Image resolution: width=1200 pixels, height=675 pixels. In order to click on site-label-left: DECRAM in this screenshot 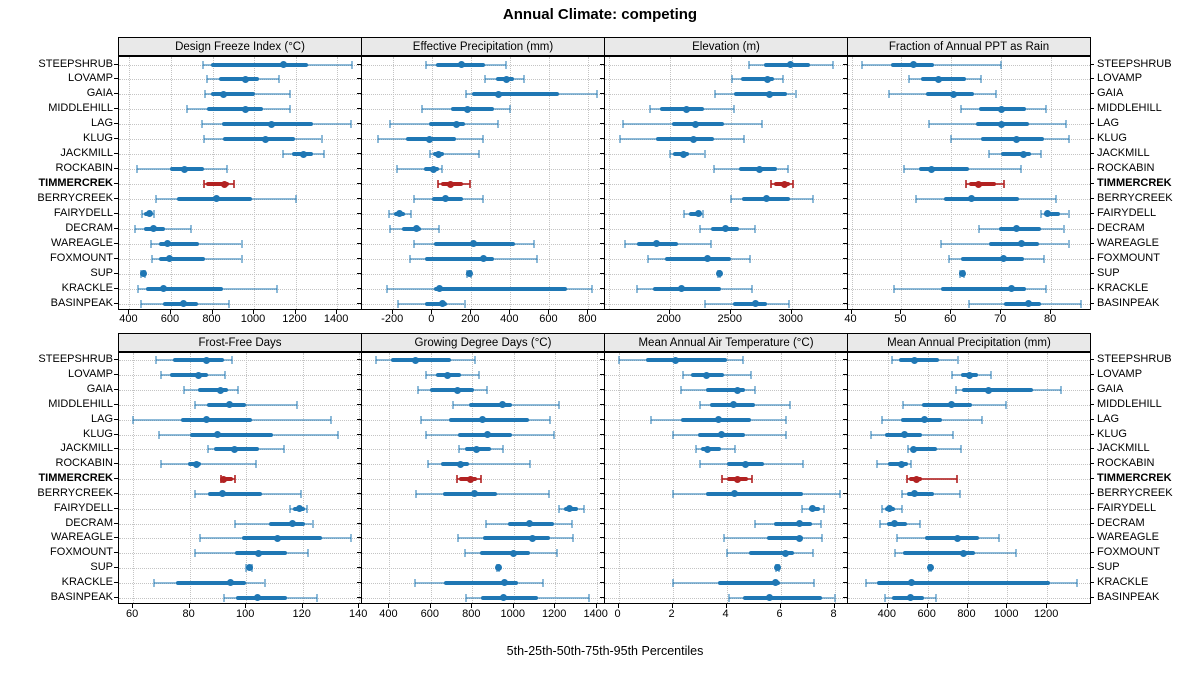, I will do `click(89, 227)`.